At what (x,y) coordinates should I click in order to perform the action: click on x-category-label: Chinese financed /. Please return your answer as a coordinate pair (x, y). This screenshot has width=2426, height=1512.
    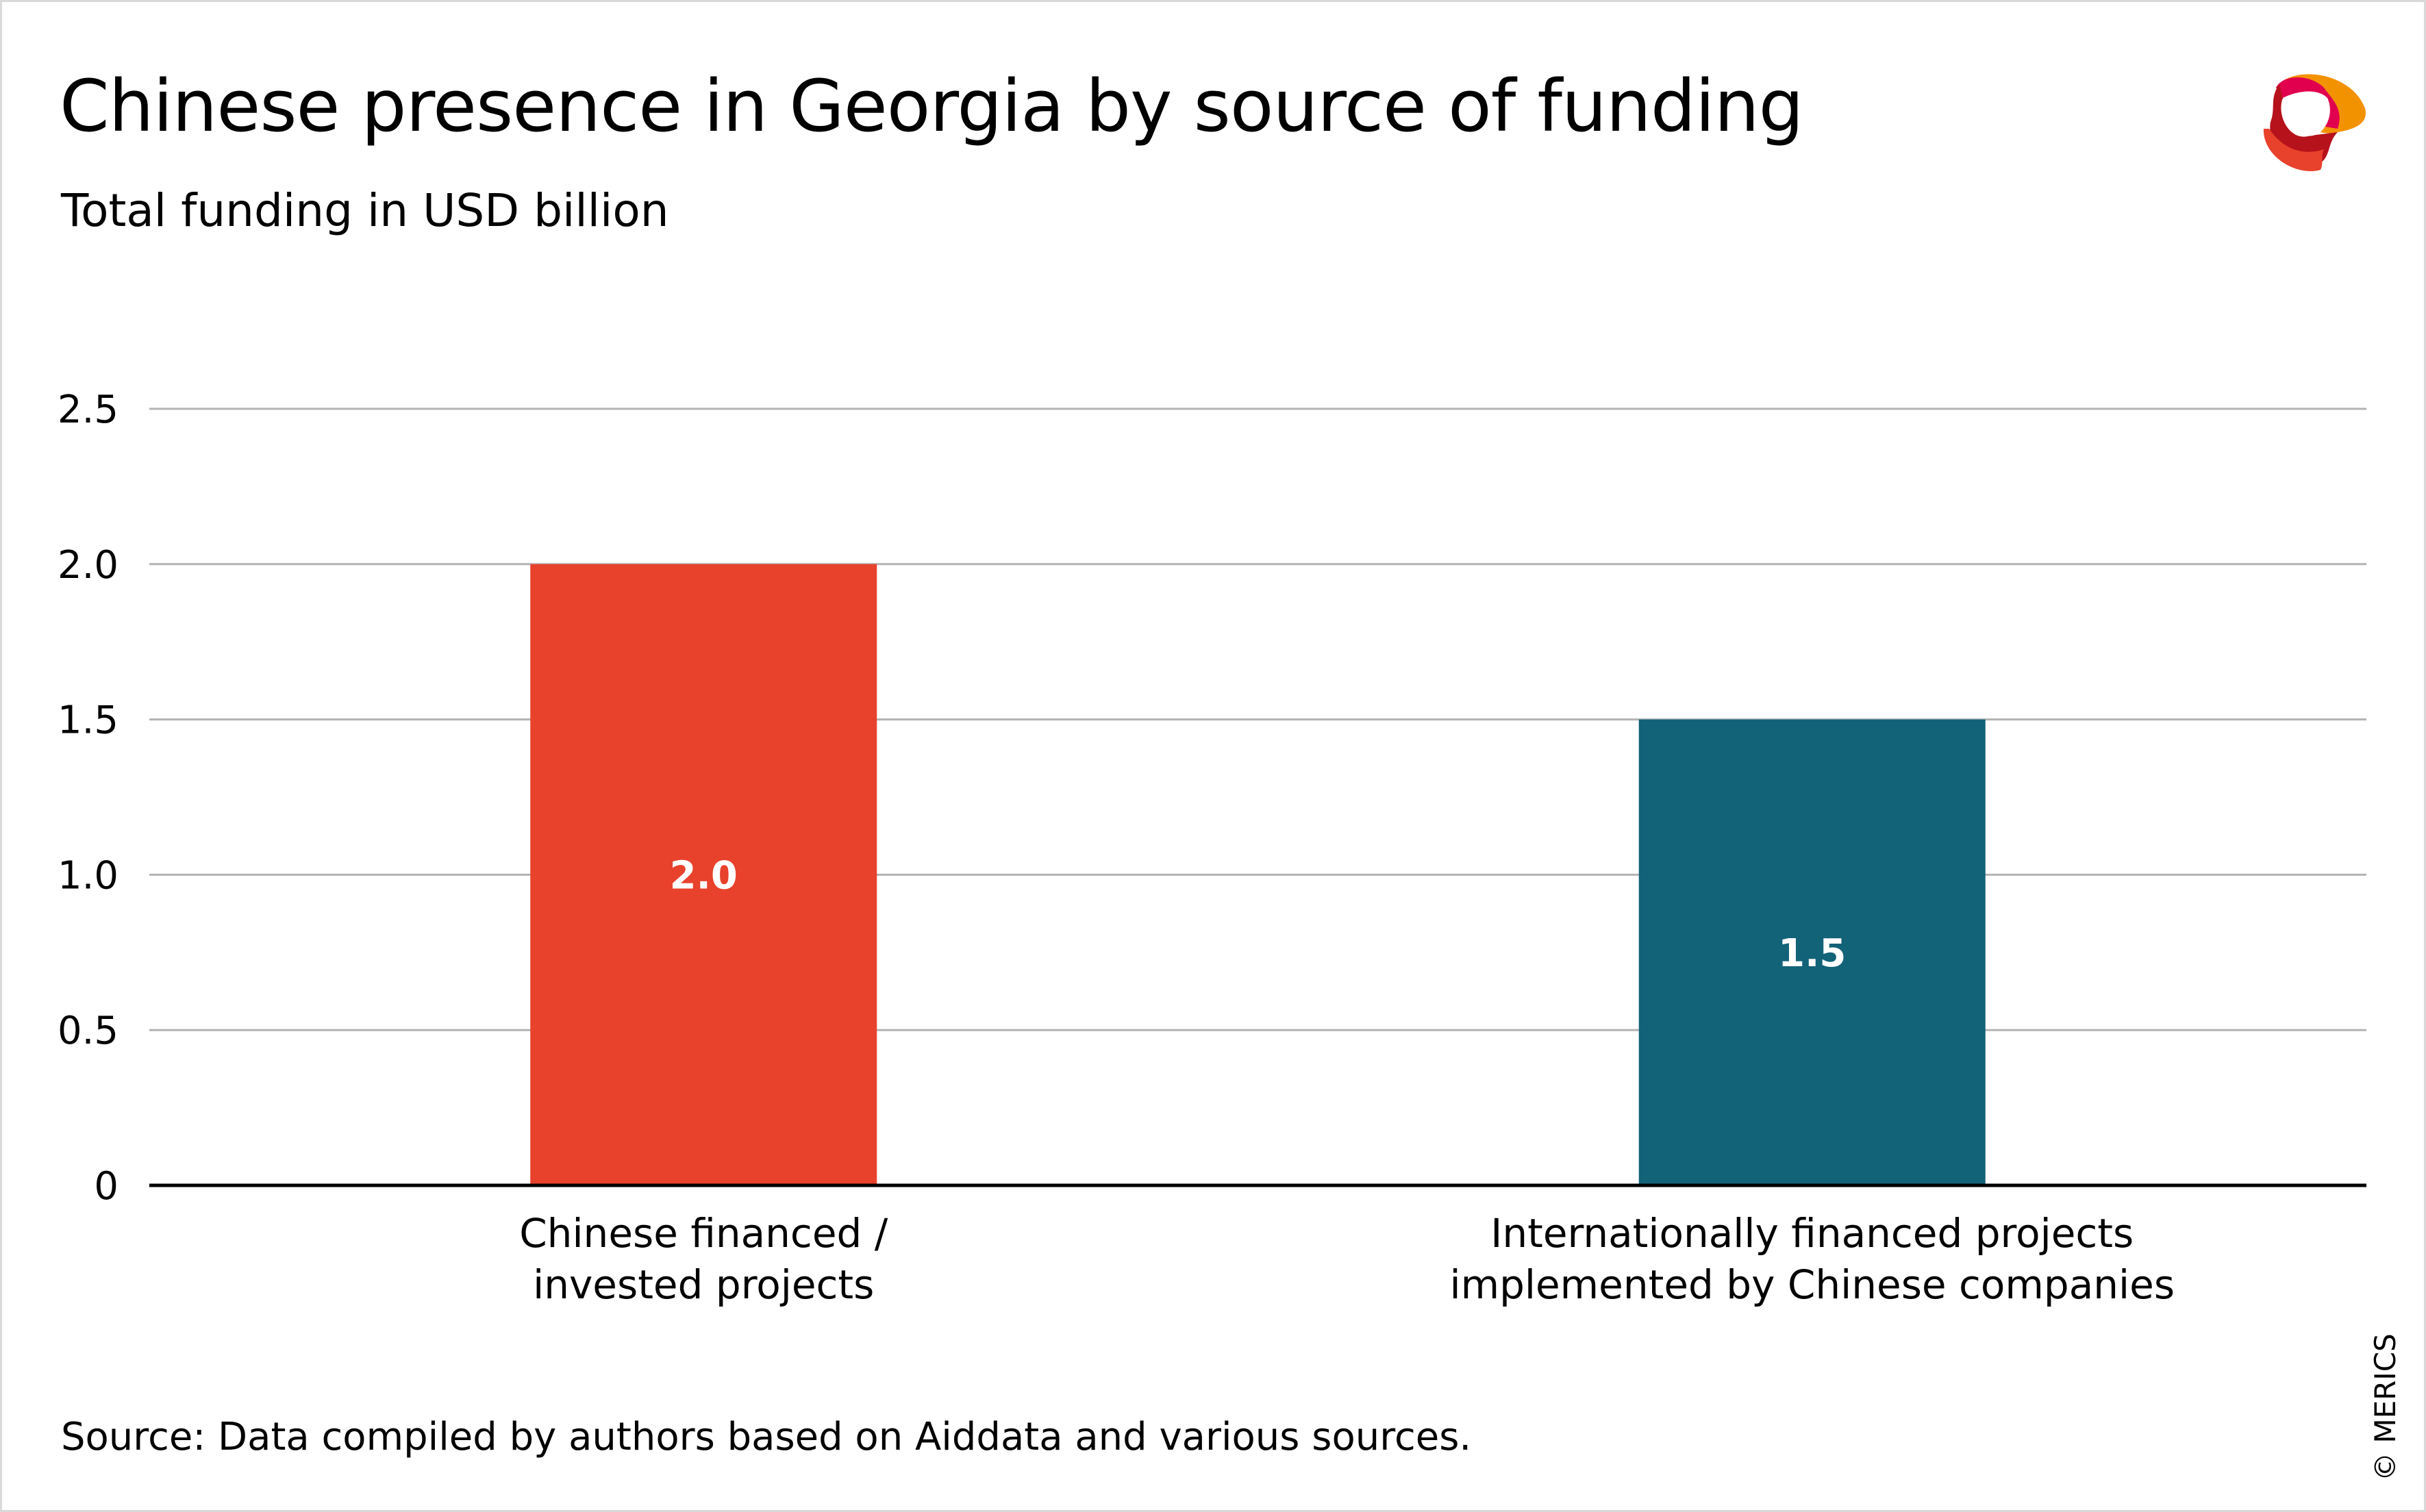
    Looking at the image, I should click on (704, 1233).